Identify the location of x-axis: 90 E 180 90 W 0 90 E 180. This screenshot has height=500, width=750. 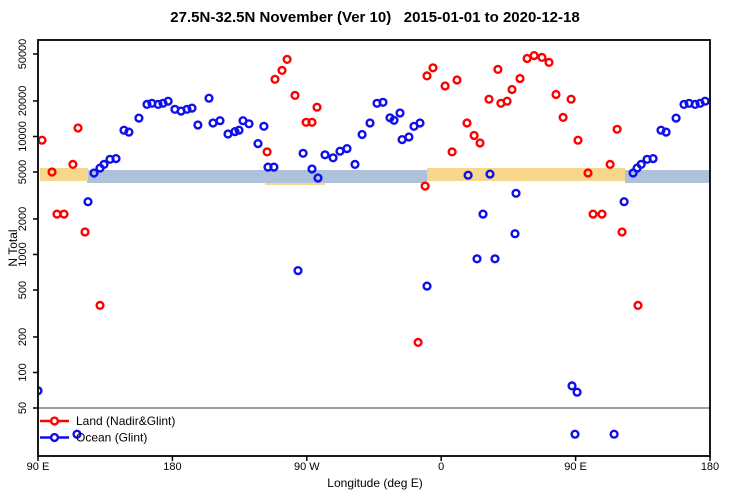
(373, 464).